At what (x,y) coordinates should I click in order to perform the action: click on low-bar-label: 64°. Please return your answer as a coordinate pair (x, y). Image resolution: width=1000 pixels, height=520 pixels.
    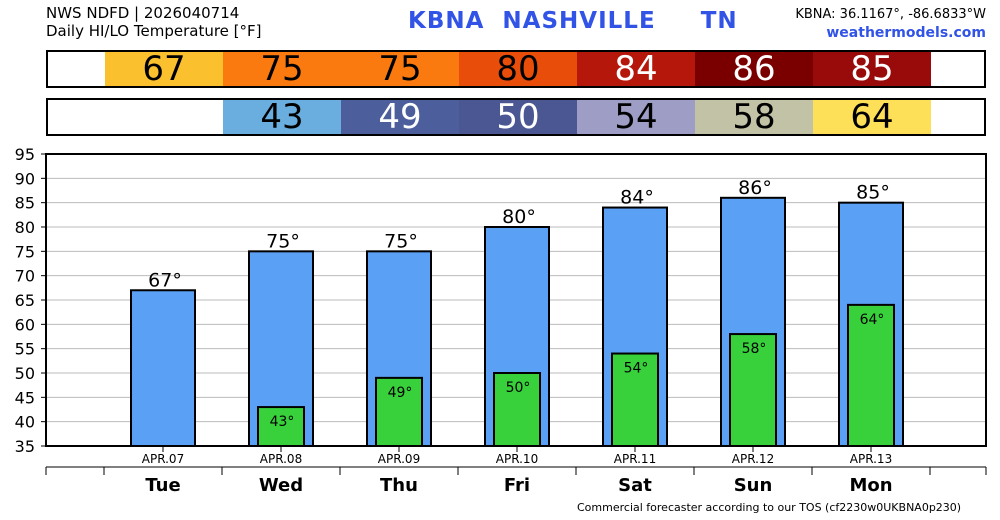
    Looking at the image, I should click on (872, 320).